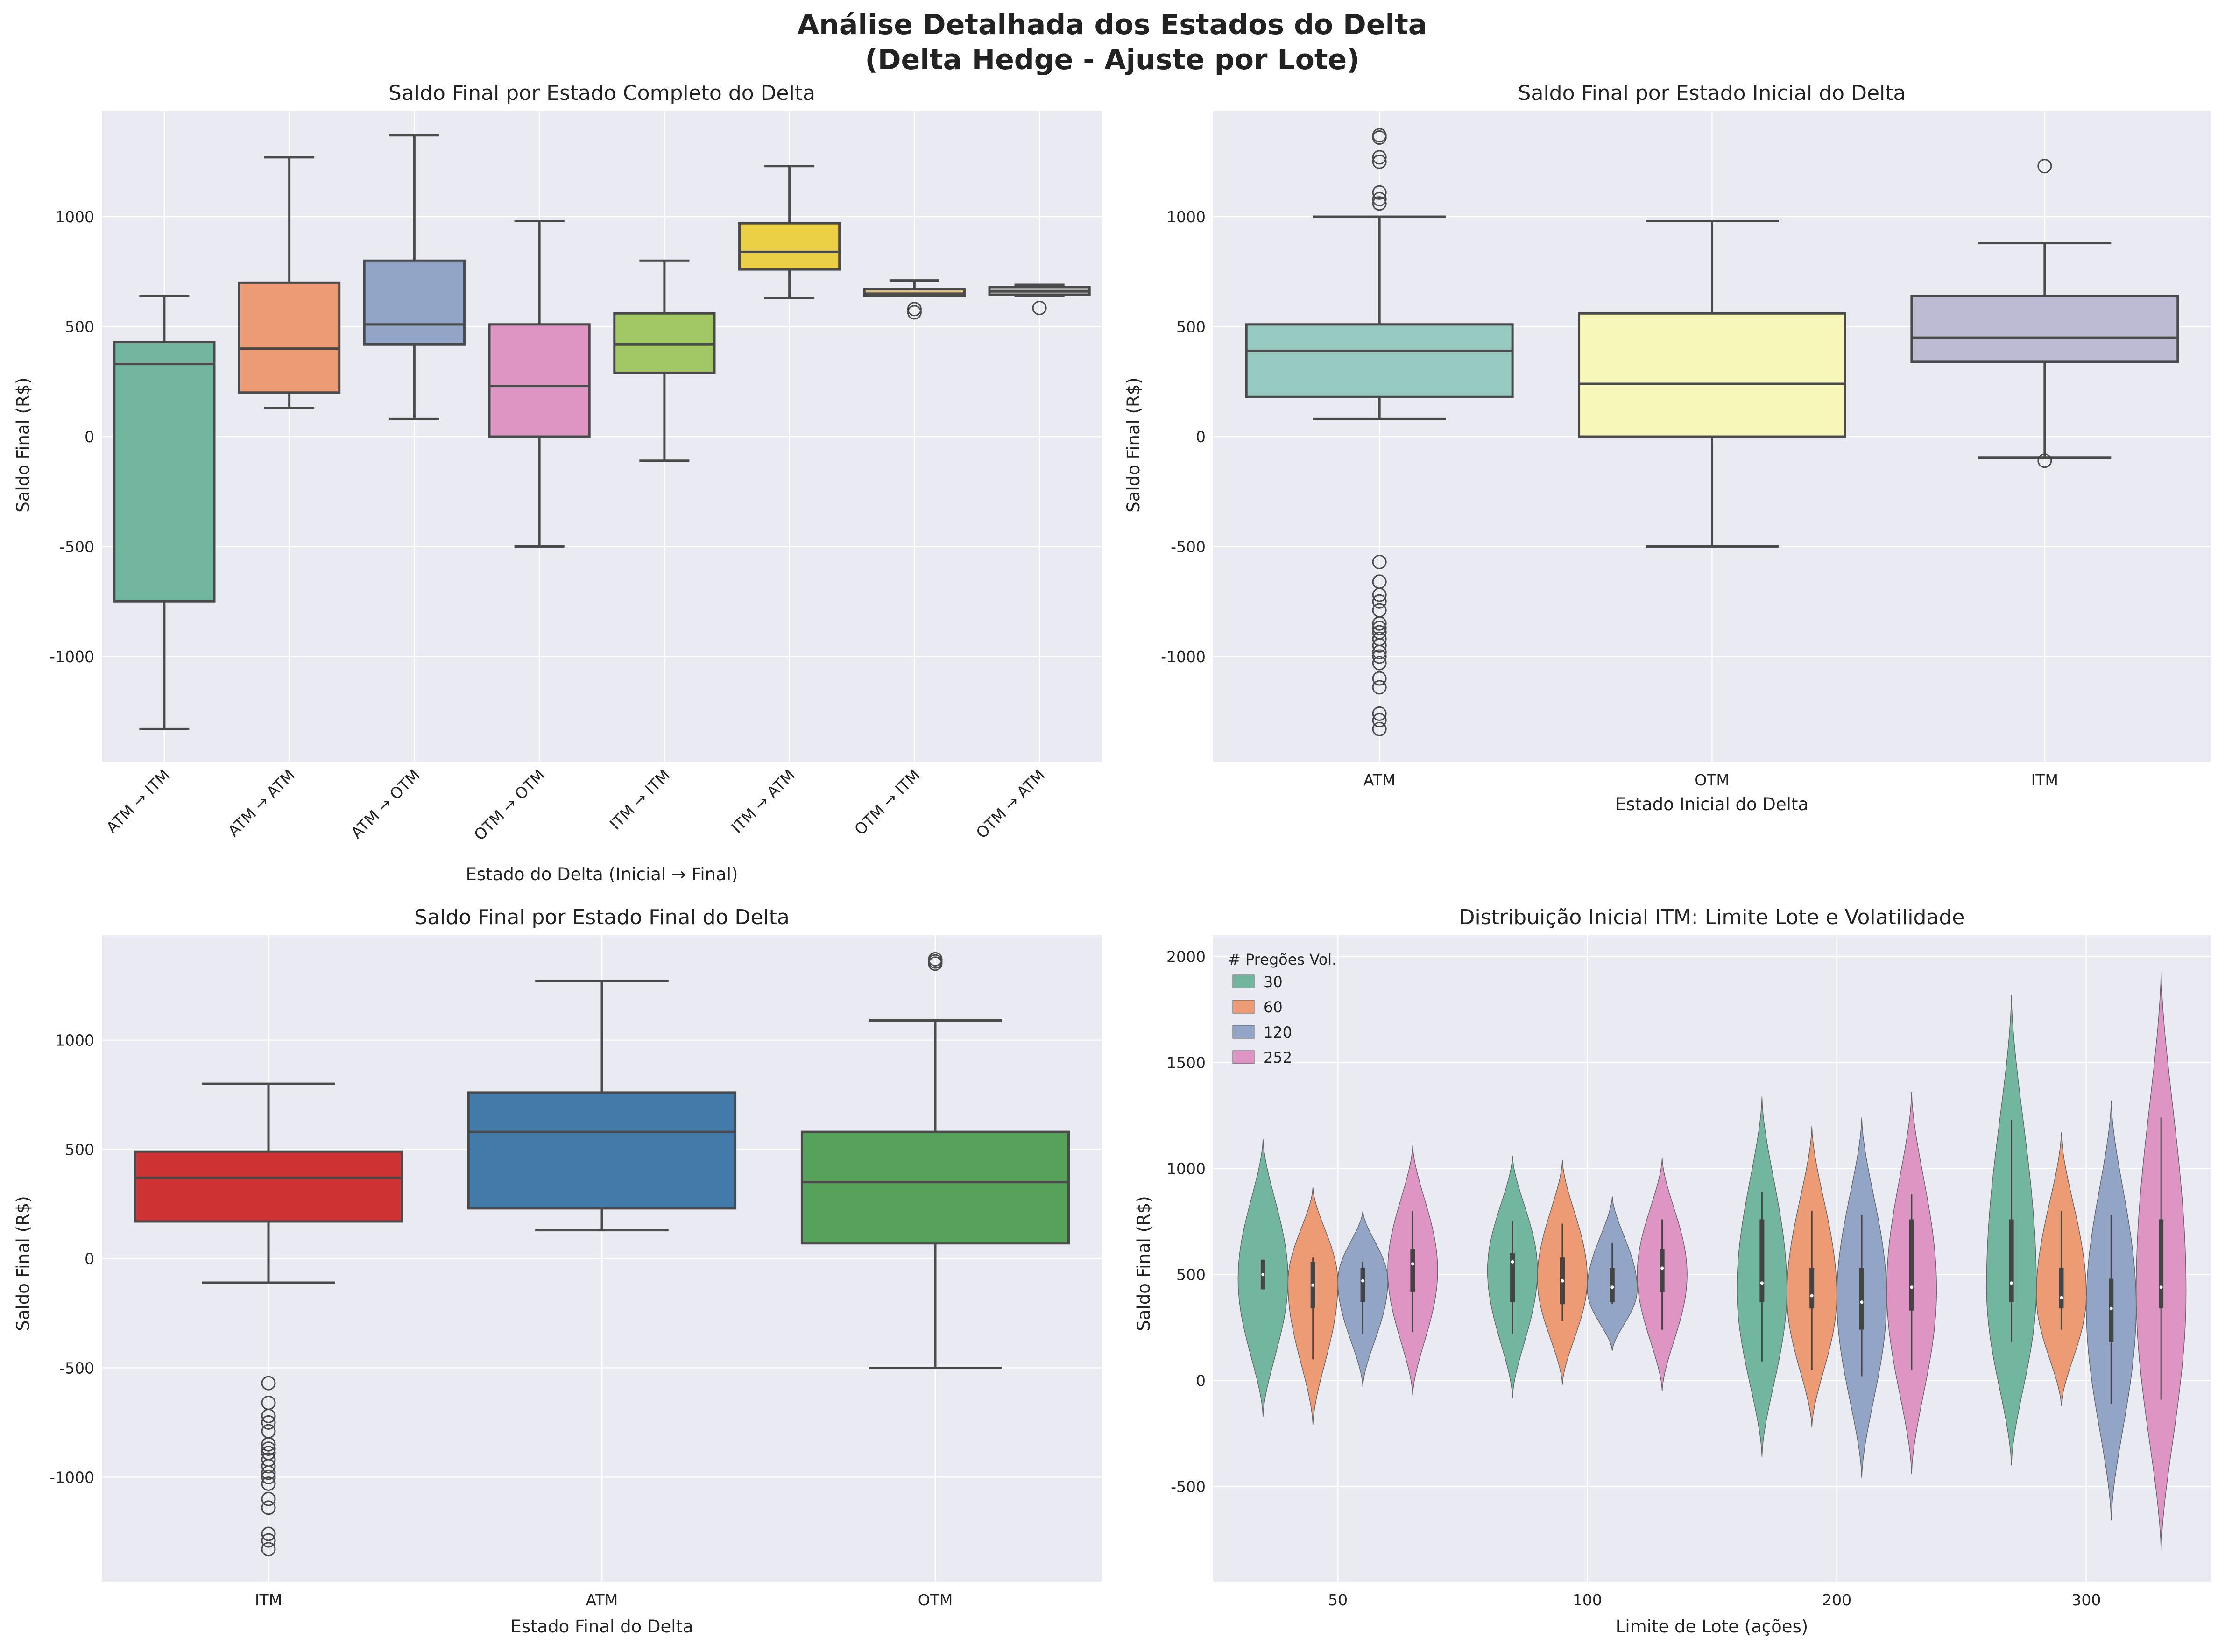  Describe the element at coordinates (601, 93) in the screenshot. I see `panel-title: Saldo Final por Estado Completo do Delta` at that location.